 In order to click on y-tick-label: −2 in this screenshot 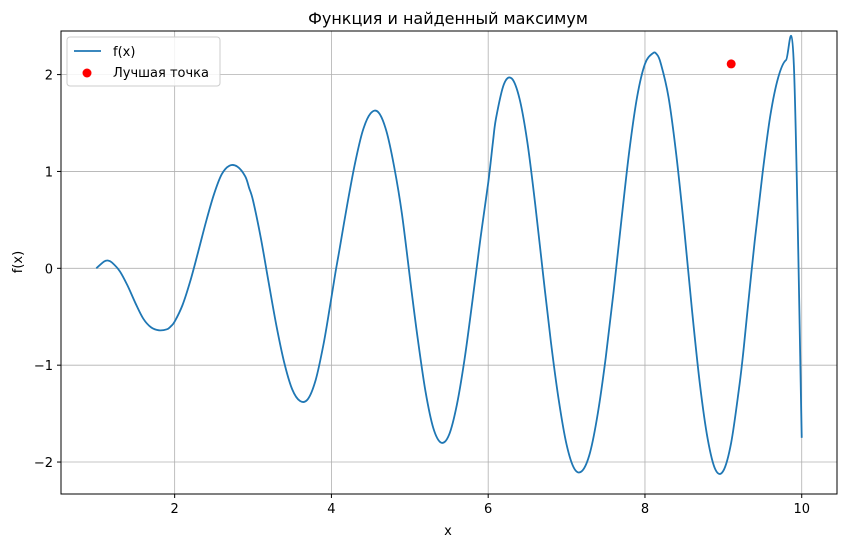, I will do `click(43, 463)`.